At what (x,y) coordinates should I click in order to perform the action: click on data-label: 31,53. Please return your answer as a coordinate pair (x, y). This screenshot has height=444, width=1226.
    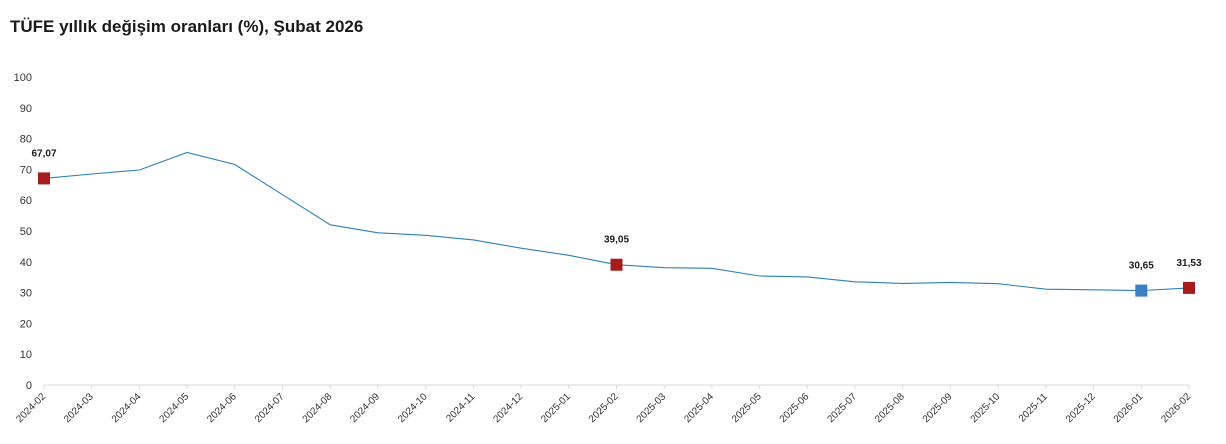
    Looking at the image, I should click on (1188, 263).